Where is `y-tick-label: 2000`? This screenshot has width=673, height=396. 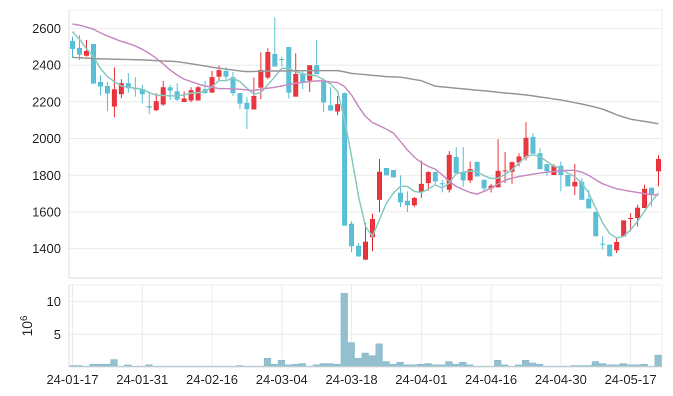 y-tick-label: 2000 is located at coordinates (46, 138).